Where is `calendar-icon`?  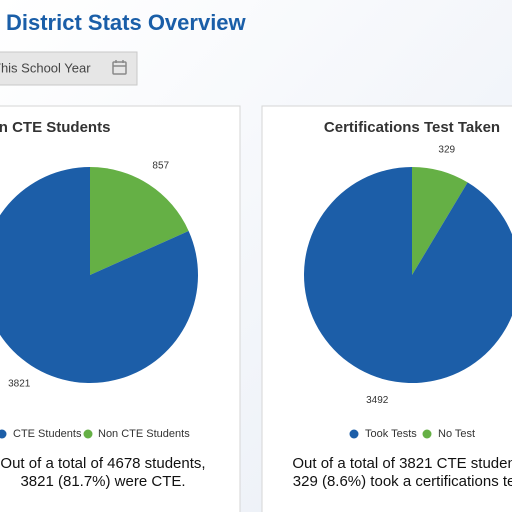 calendar-icon is located at coordinates (119, 67).